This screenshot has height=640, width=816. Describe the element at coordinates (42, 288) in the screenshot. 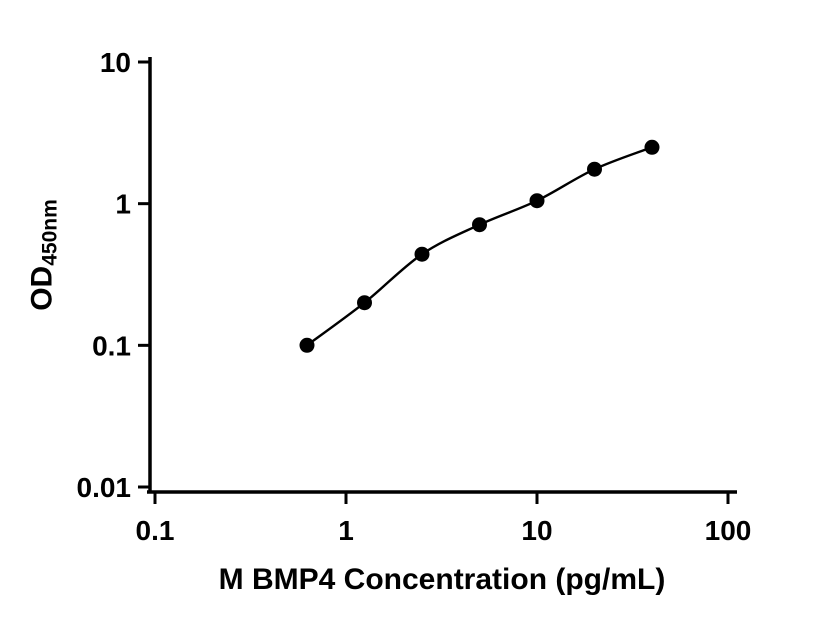

I see `y-axis-title-main: OD` at that location.